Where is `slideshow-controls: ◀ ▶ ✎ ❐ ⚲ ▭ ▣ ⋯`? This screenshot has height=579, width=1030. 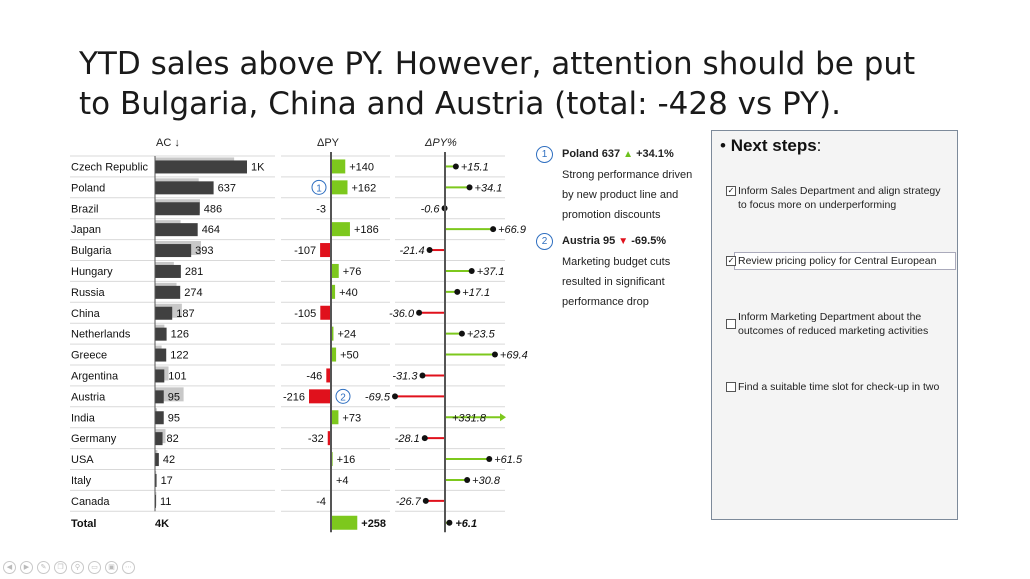
slideshow-controls: ◀ ▶ ✎ ❐ ⚲ ▭ ▣ ⋯ is located at coordinates (71, 568).